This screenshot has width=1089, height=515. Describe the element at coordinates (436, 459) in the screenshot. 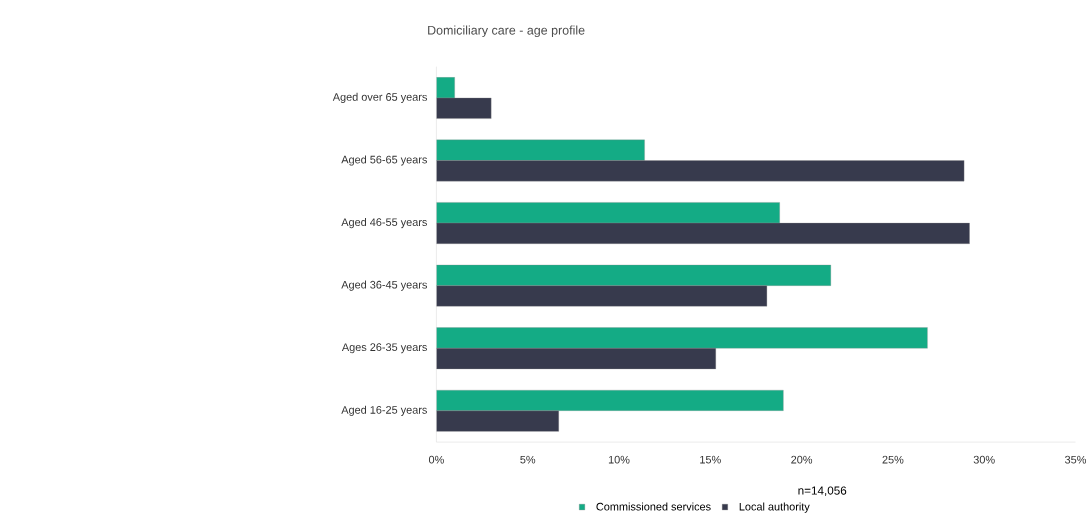

I see `x-tick-label: 0%` at that location.